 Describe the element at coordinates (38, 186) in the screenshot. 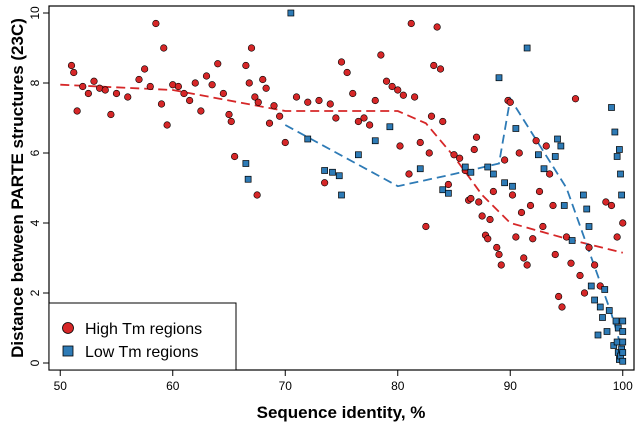

I see `y-axis: 0 2 4 6 8 10` at that location.